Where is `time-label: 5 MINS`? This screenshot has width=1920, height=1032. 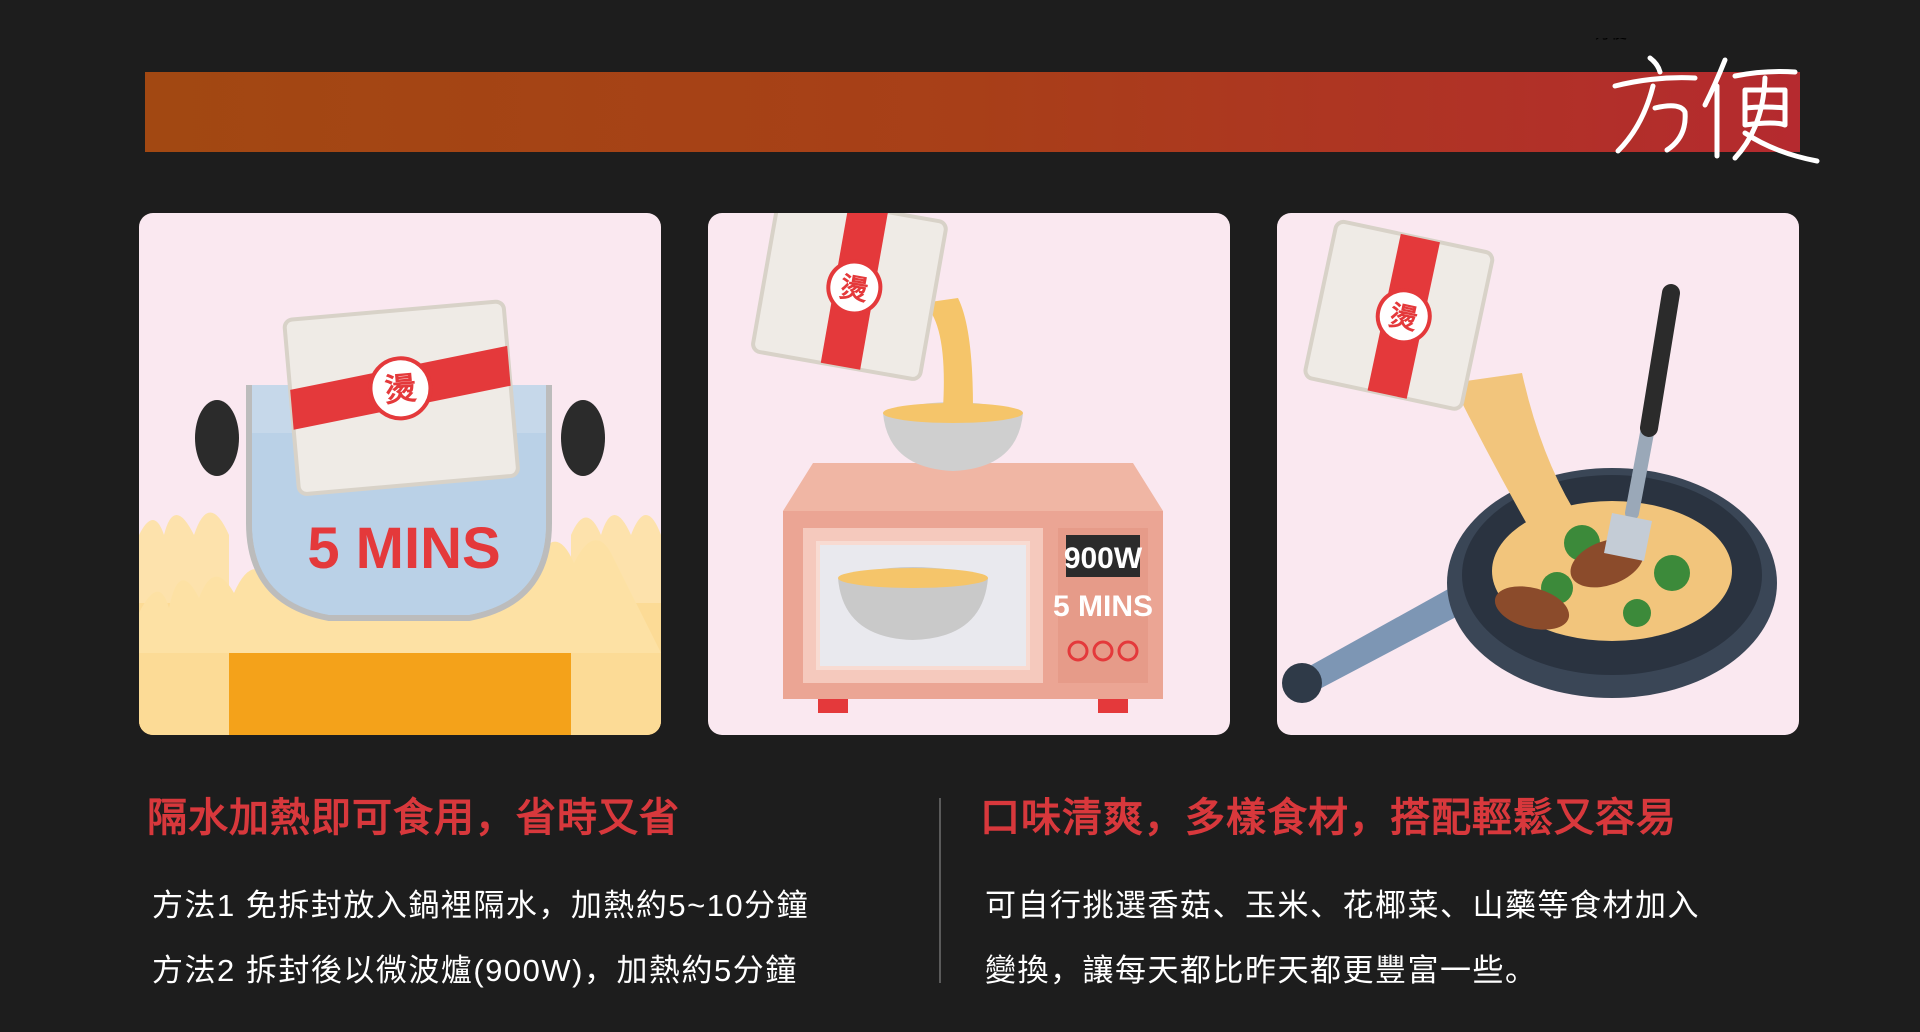
time-label: 5 MINS is located at coordinates (403, 548).